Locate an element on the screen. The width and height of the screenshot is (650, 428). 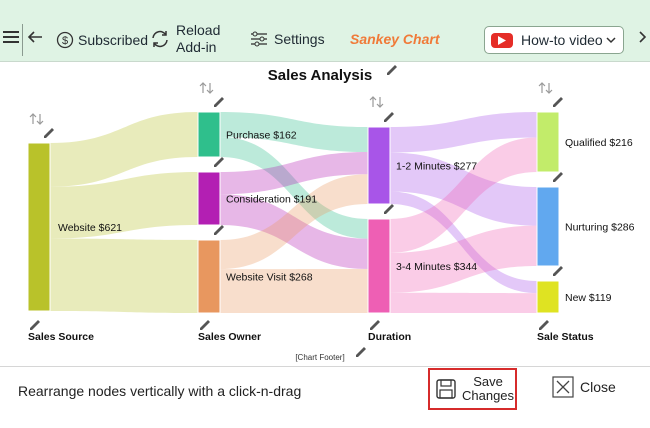
sankey-link-website-consideration is located at coordinates (124, 205).